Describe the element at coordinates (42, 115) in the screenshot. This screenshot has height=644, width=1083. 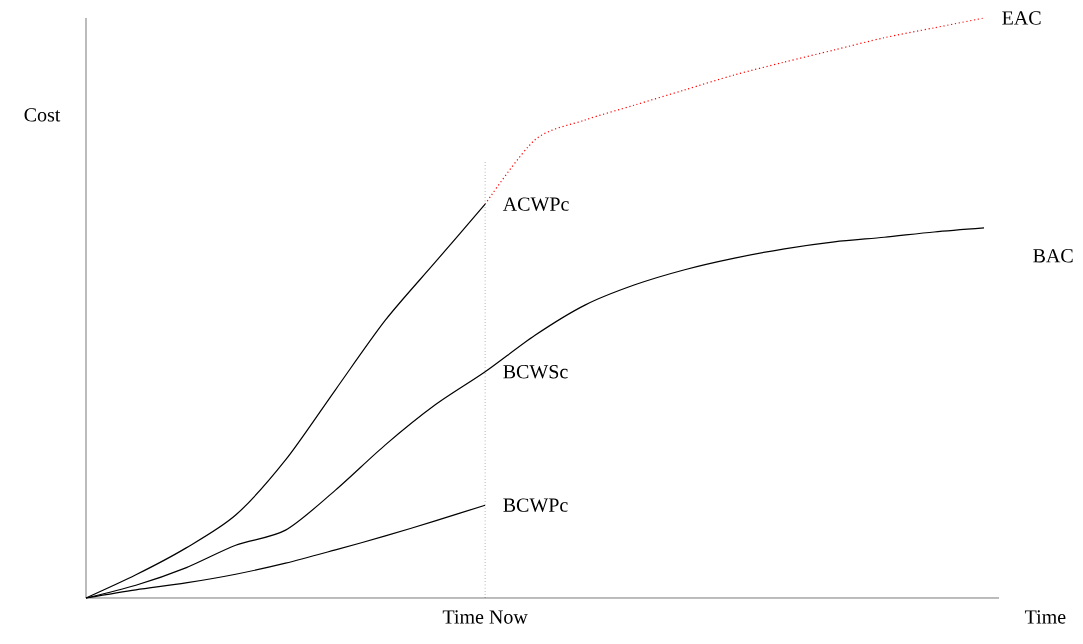
I see `y-axis-title: Cost` at that location.